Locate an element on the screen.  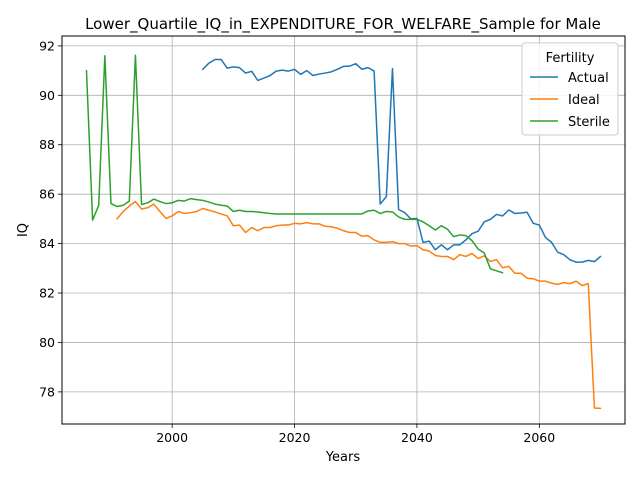
y-tick-label: 86 is located at coordinates (47, 194).